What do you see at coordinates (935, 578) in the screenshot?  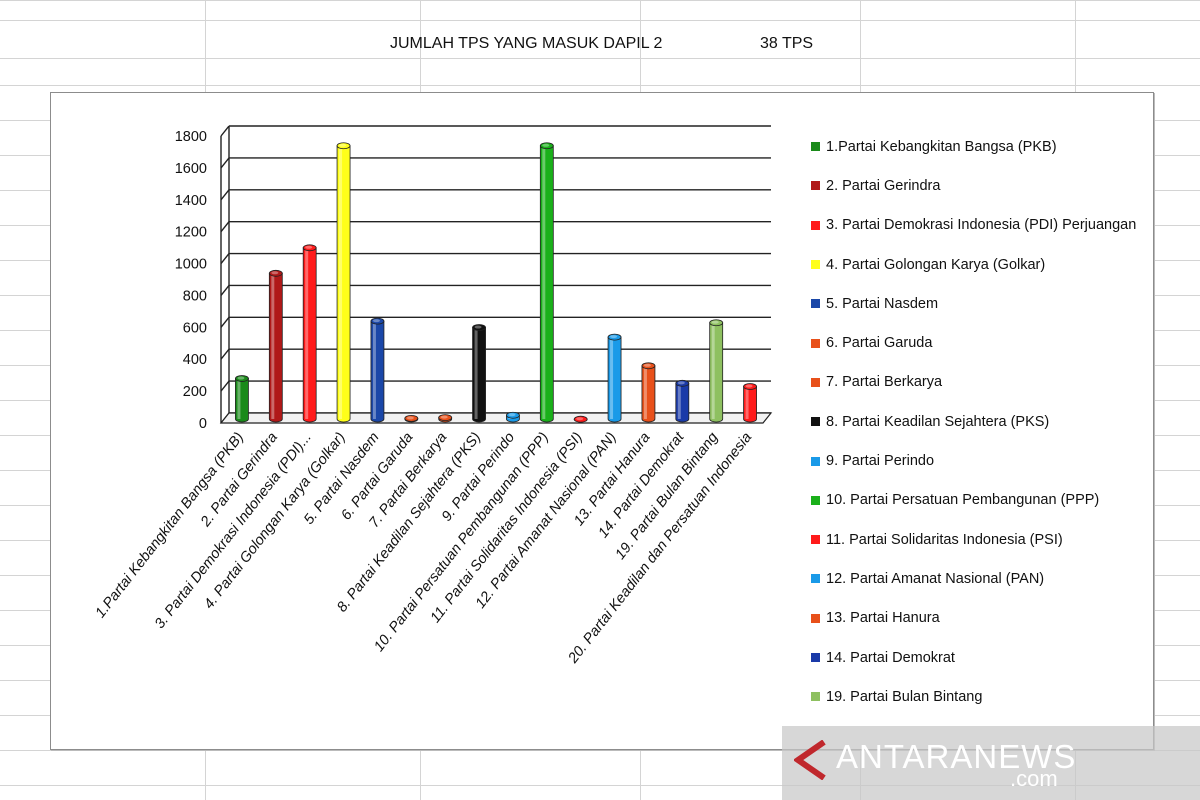 I see `legend-label: 12. Partai Amanat Nasional (PAN)` at bounding box center [935, 578].